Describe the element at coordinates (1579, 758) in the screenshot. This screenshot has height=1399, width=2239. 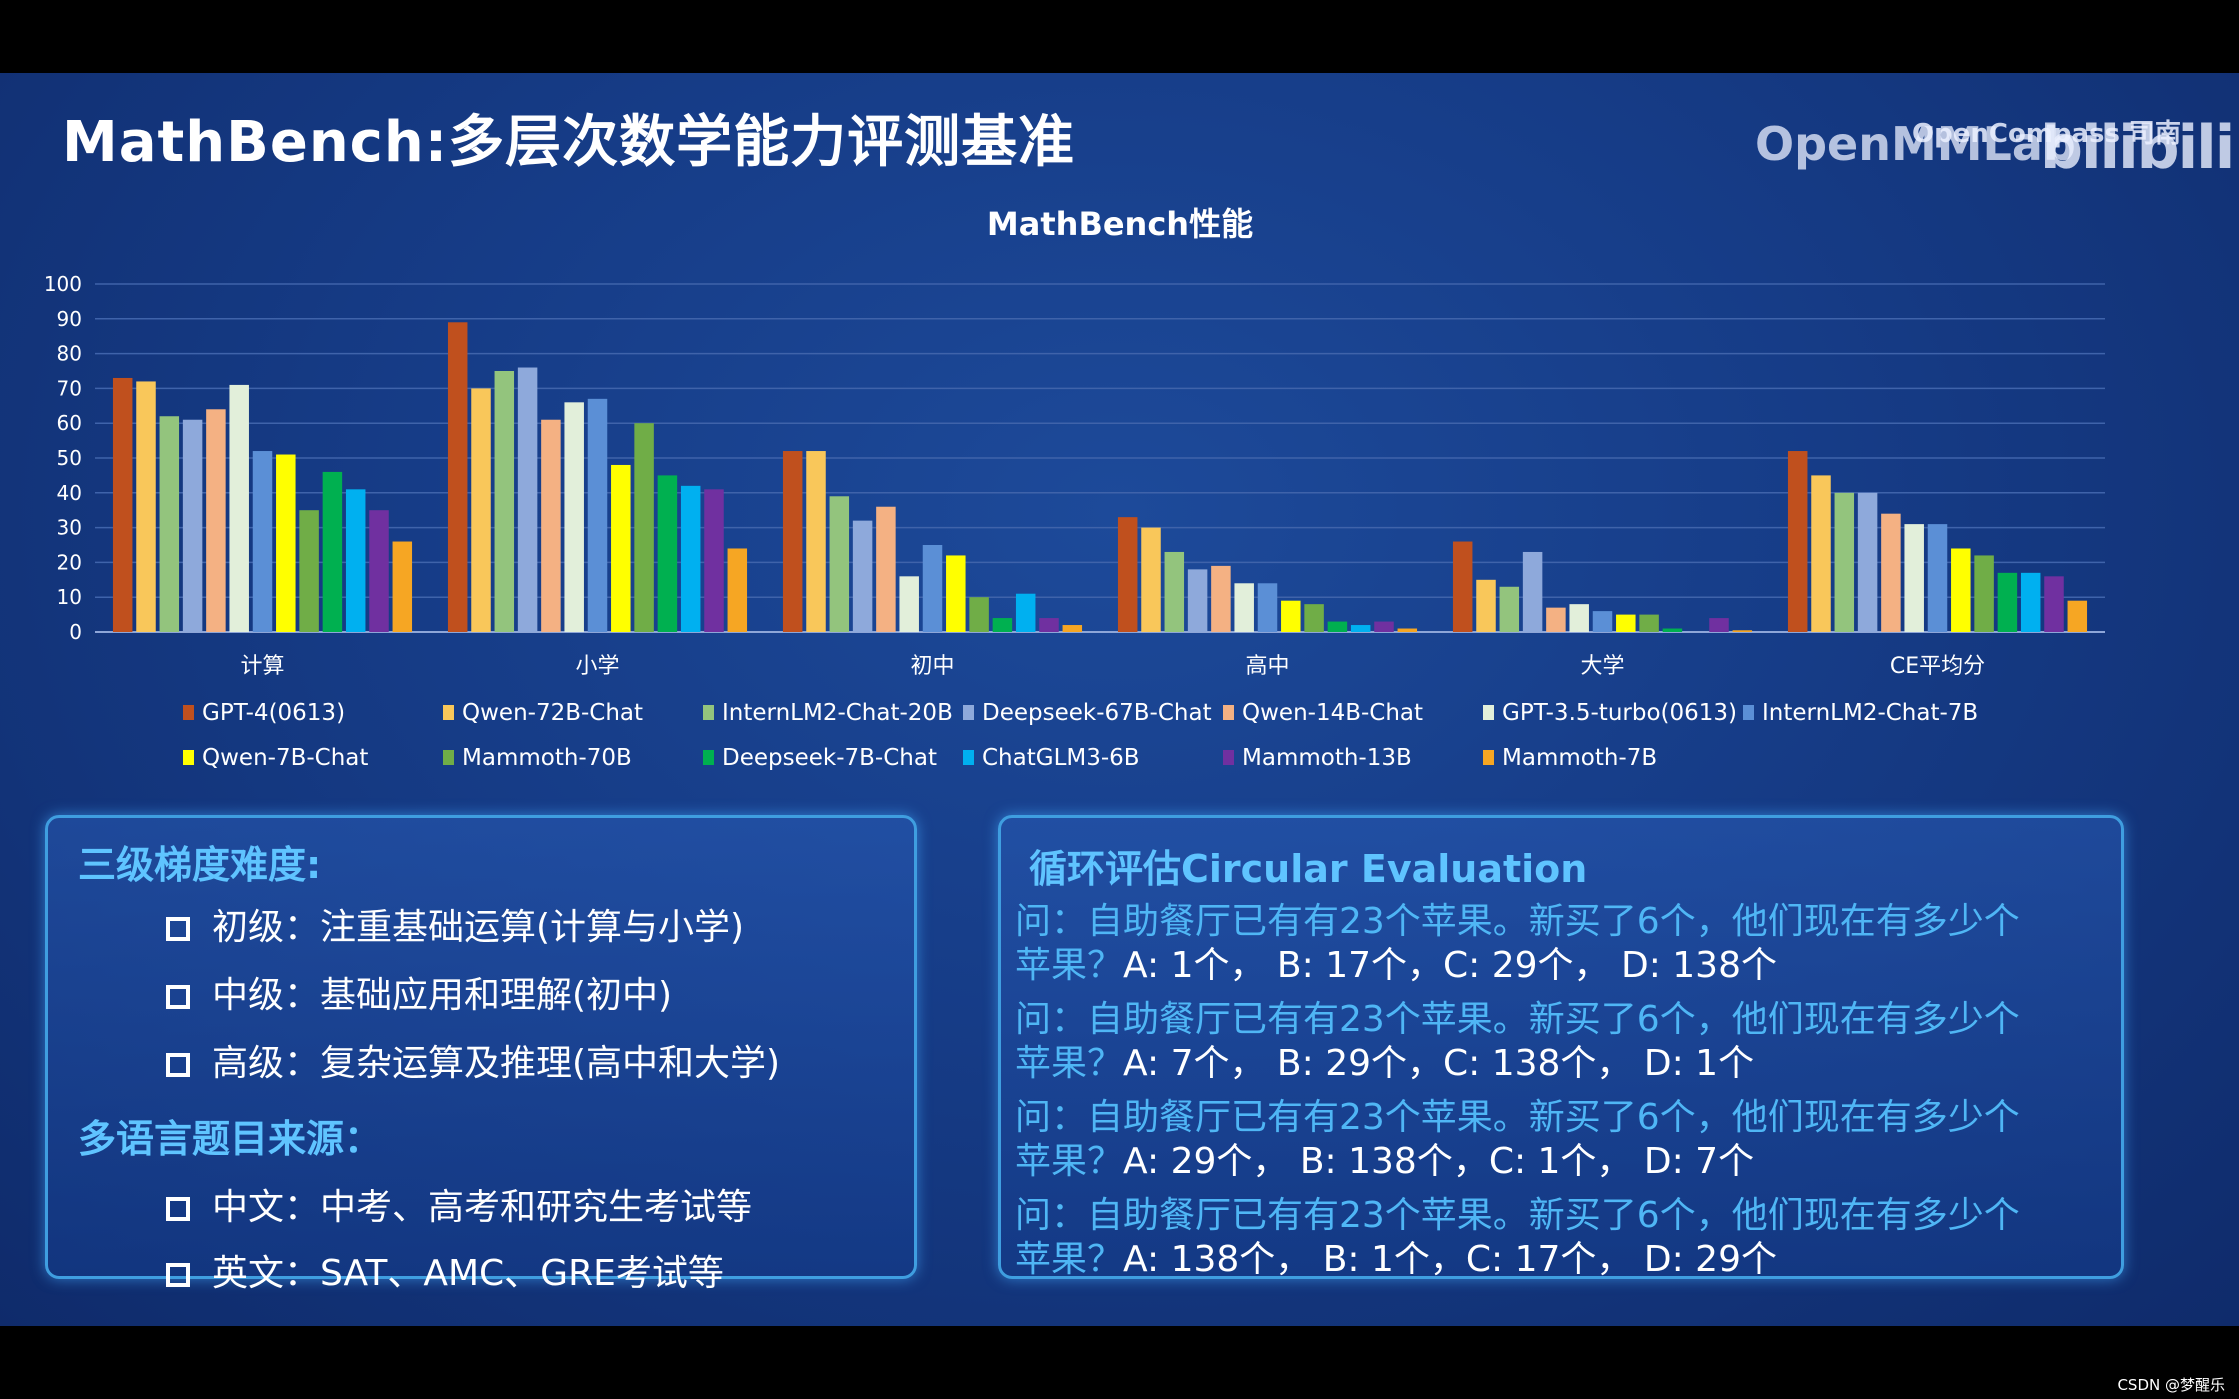
I see `legend-label: Mammoth-7B` at that location.